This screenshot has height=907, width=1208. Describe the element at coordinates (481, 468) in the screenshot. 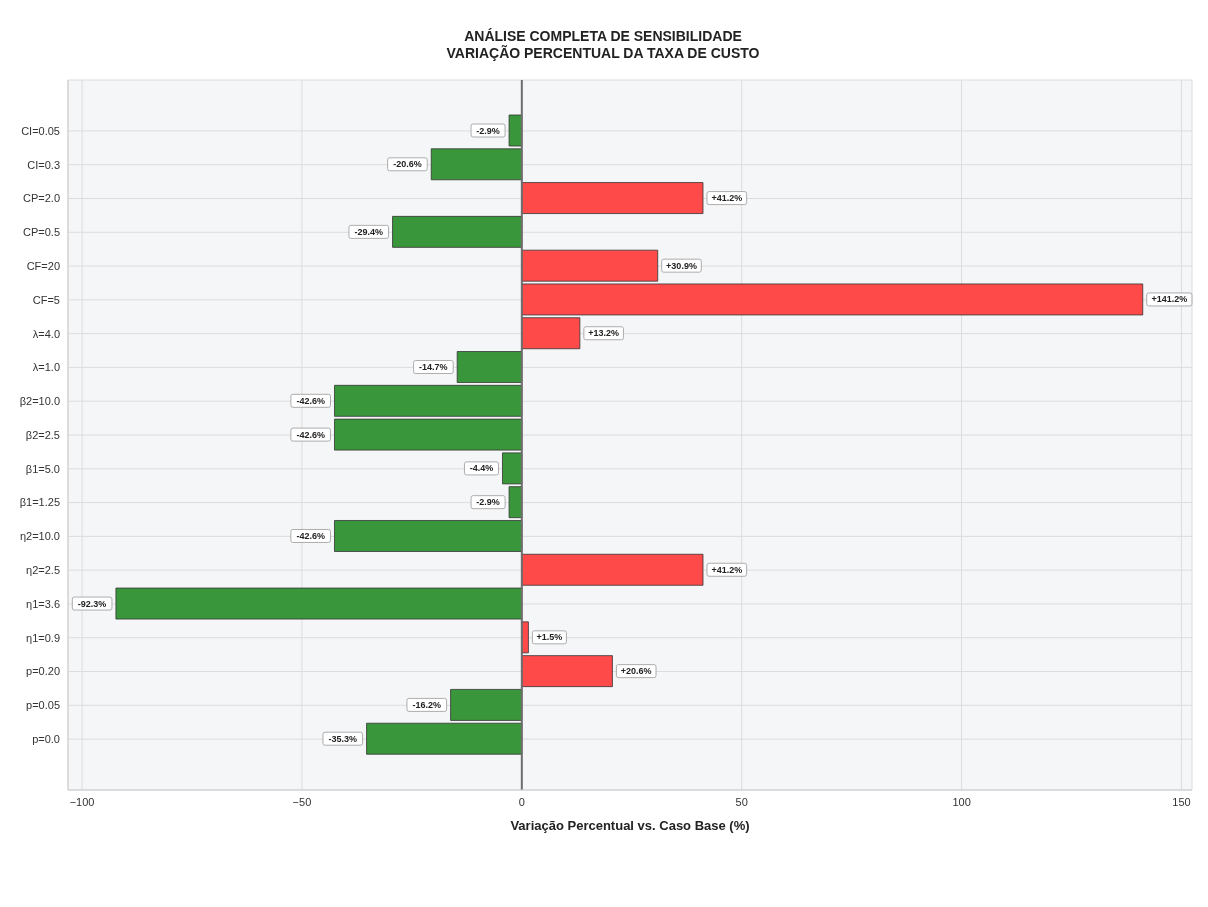

I see `data-label: -4.4%` at that location.